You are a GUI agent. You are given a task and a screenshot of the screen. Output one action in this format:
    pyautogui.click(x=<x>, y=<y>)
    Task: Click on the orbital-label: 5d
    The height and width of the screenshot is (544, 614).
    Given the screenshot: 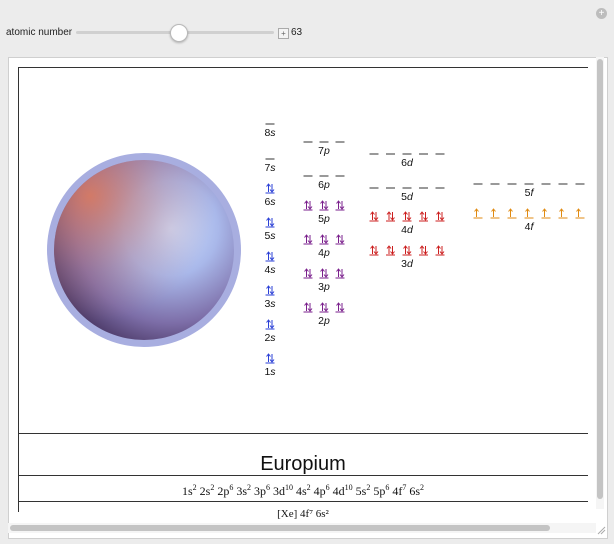 What is the action you would take?
    pyautogui.click(x=407, y=197)
    